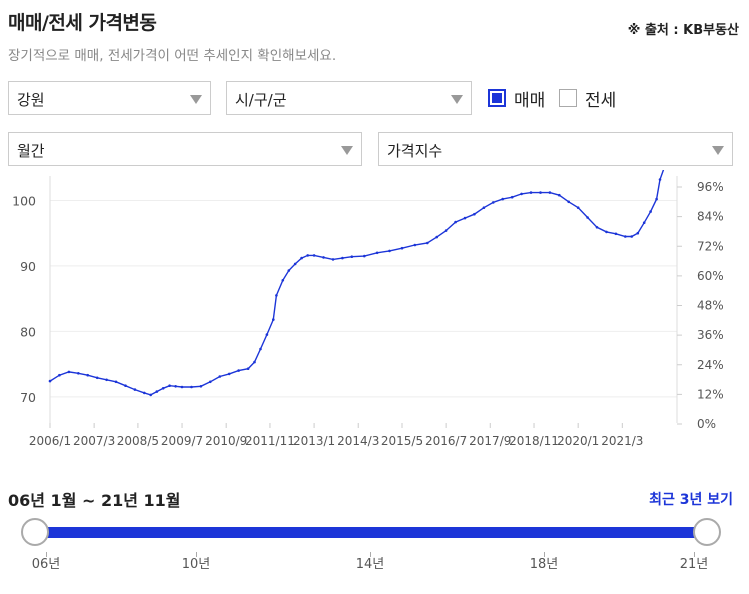 The height and width of the screenshot is (594, 749). What do you see at coordinates (555, 149) in the screenshot?
I see `index-type-select: 가격지수` at bounding box center [555, 149].